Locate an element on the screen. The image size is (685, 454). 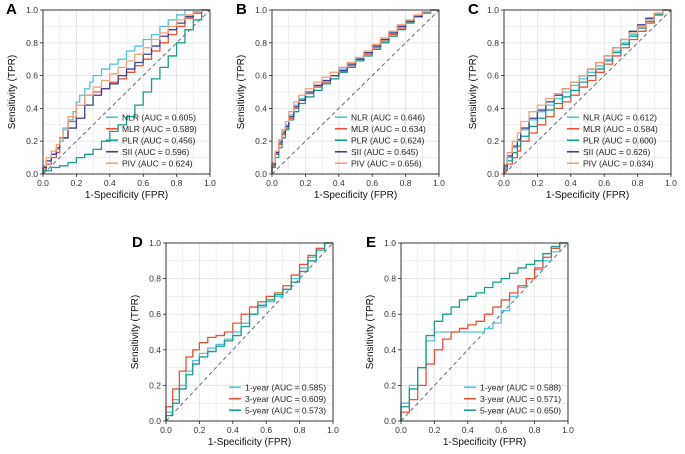
legend-label: PLR (AUC = 0.624) is located at coordinates (388, 140).